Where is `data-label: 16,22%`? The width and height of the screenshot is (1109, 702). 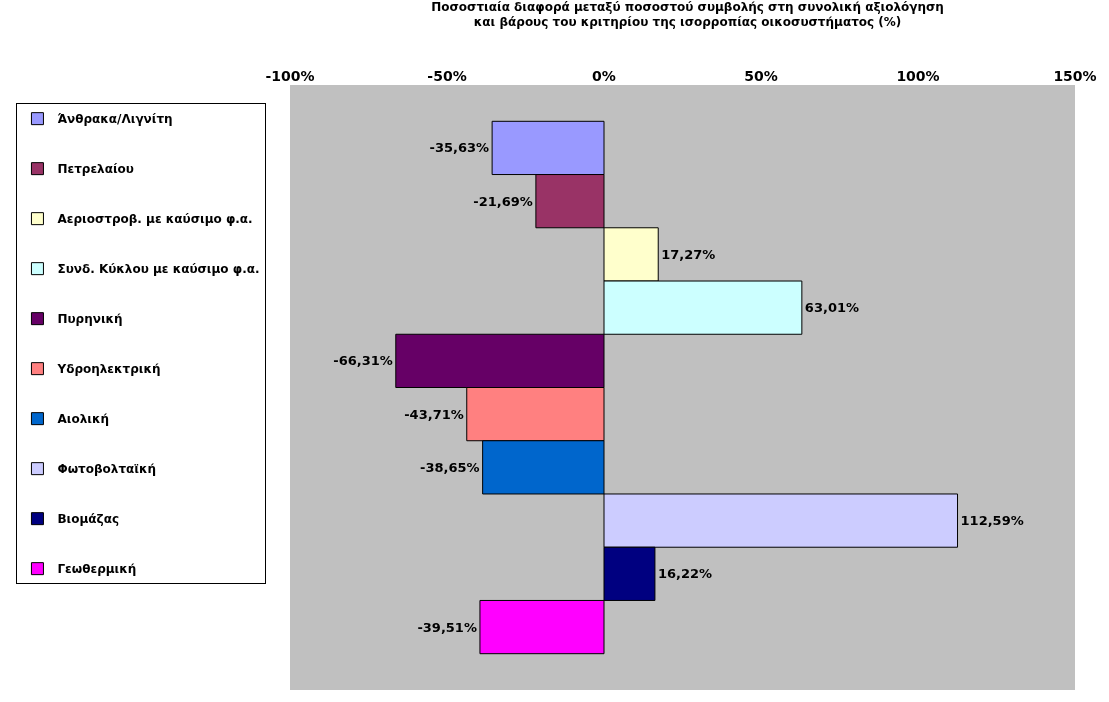
data-label: 16,22% is located at coordinates (685, 574).